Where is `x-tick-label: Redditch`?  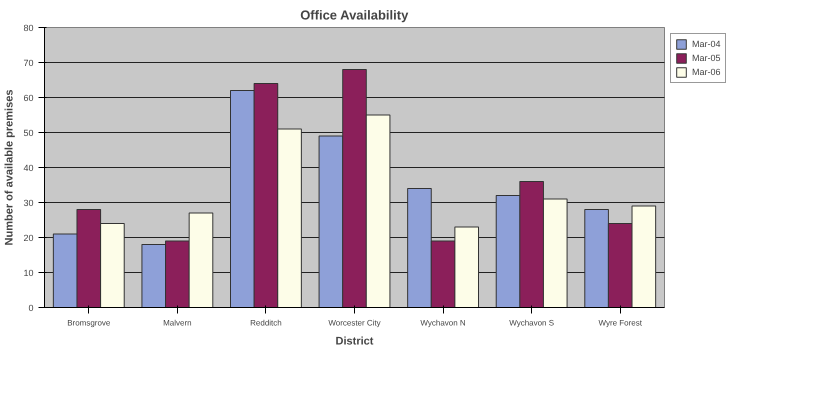 x-tick-label: Redditch is located at coordinates (266, 323).